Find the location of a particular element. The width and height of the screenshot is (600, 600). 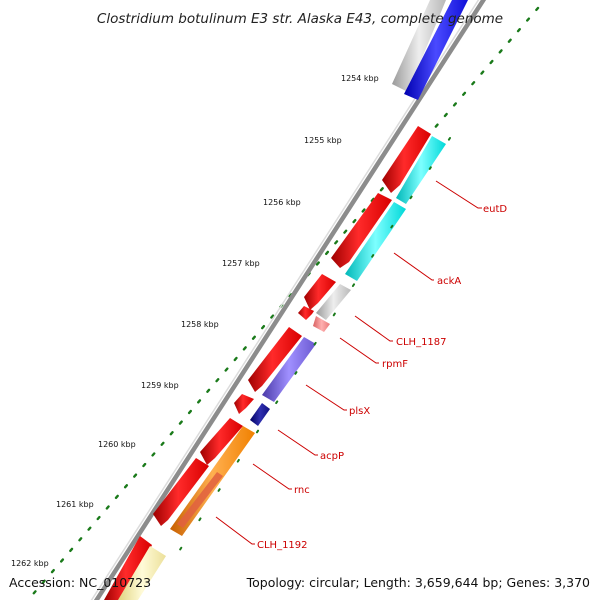

feature-ackA-cyan is located at coordinates (375, 241).